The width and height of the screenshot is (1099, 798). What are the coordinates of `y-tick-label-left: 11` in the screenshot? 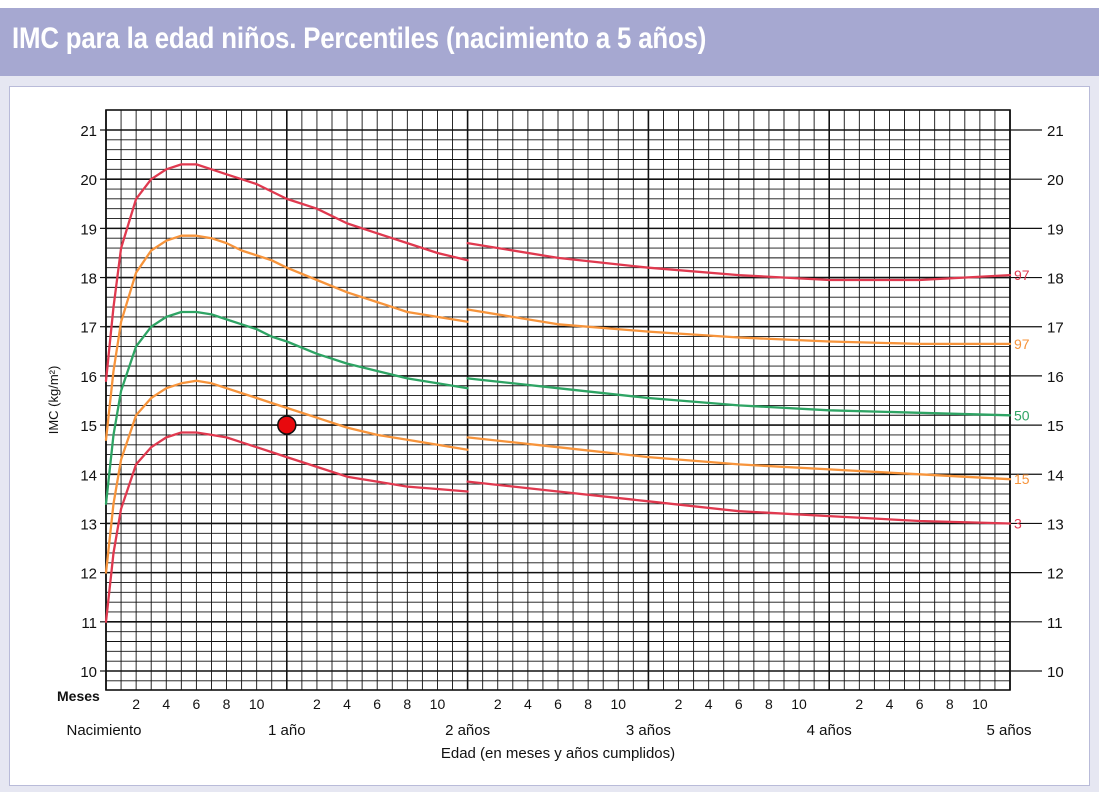 It's located at (89, 623).